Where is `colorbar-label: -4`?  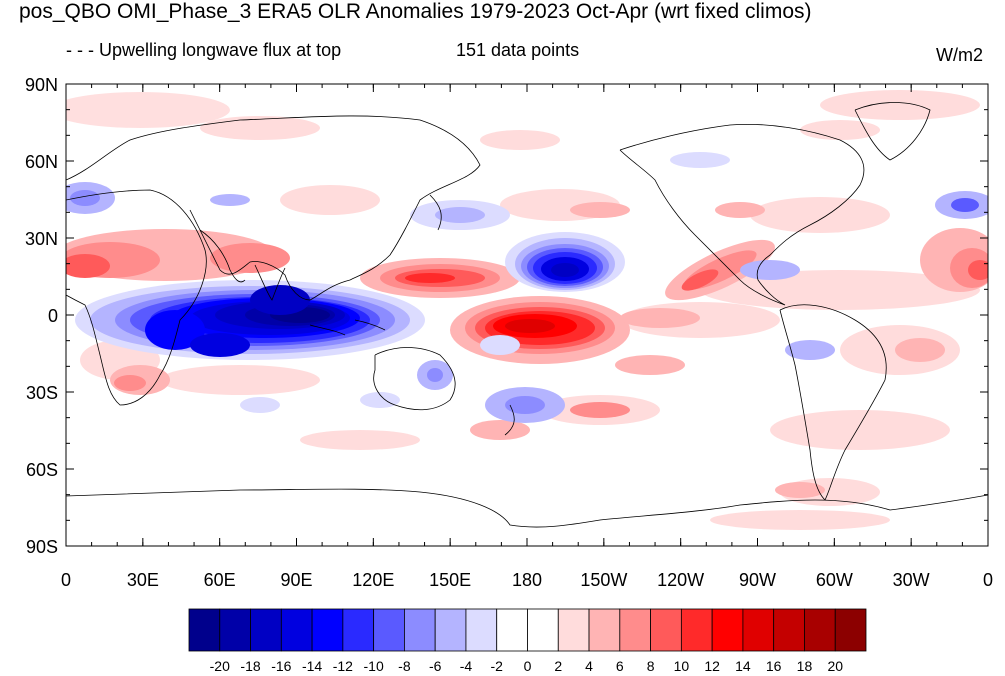 colorbar-label: -4 is located at coordinates (466, 666).